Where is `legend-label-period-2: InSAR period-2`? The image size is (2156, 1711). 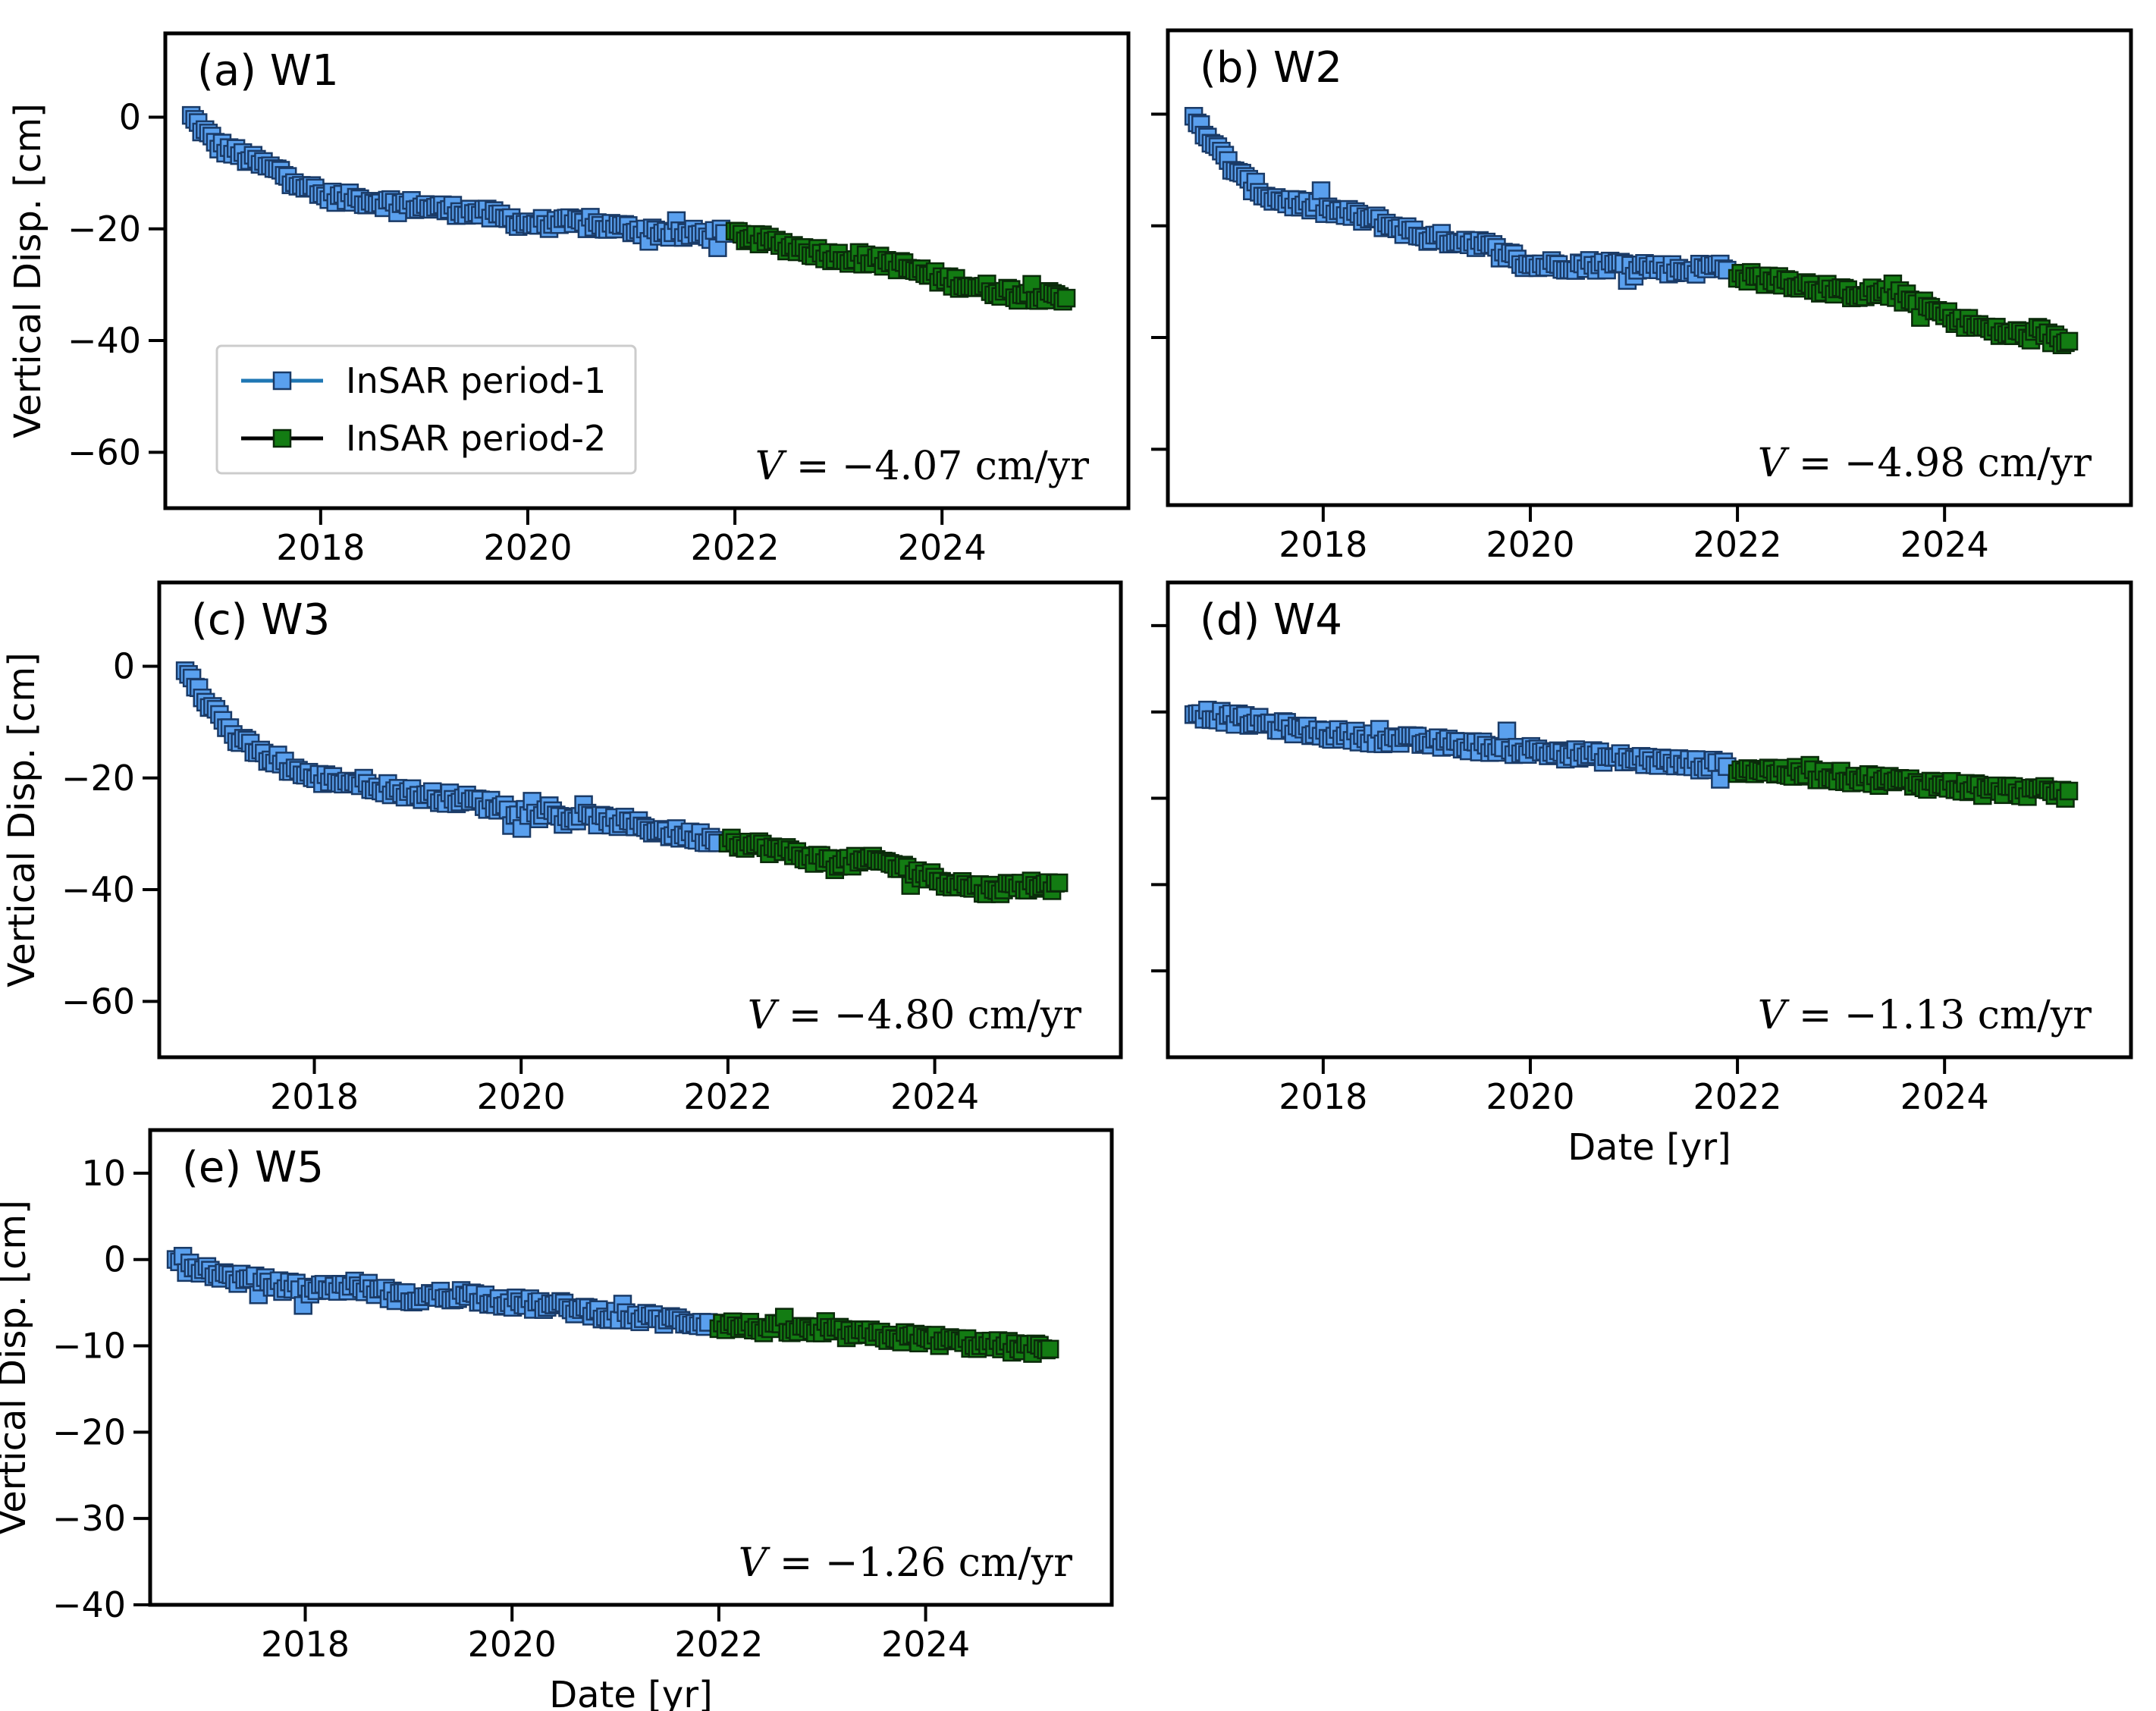
legend-label-period-2: InSAR period-2 is located at coordinates (476, 438).